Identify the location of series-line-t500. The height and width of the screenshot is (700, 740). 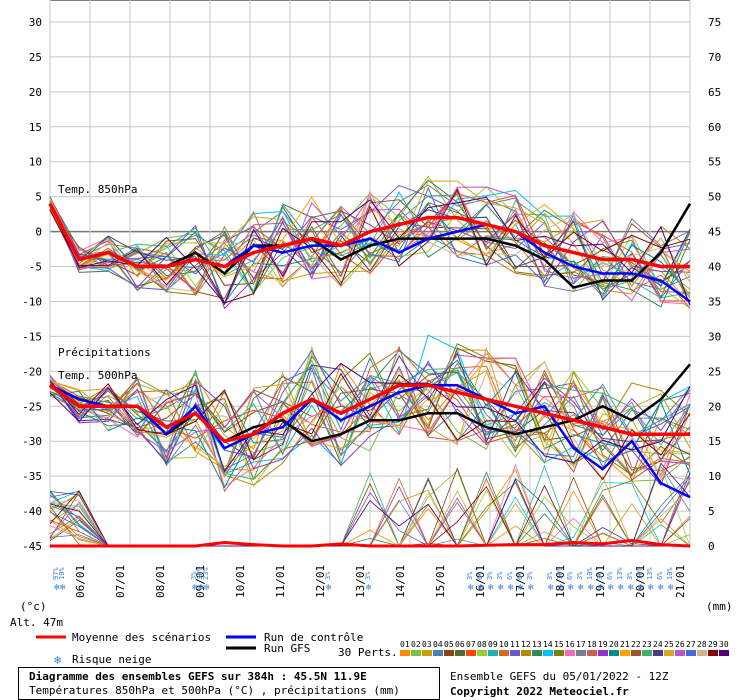
(370, 441).